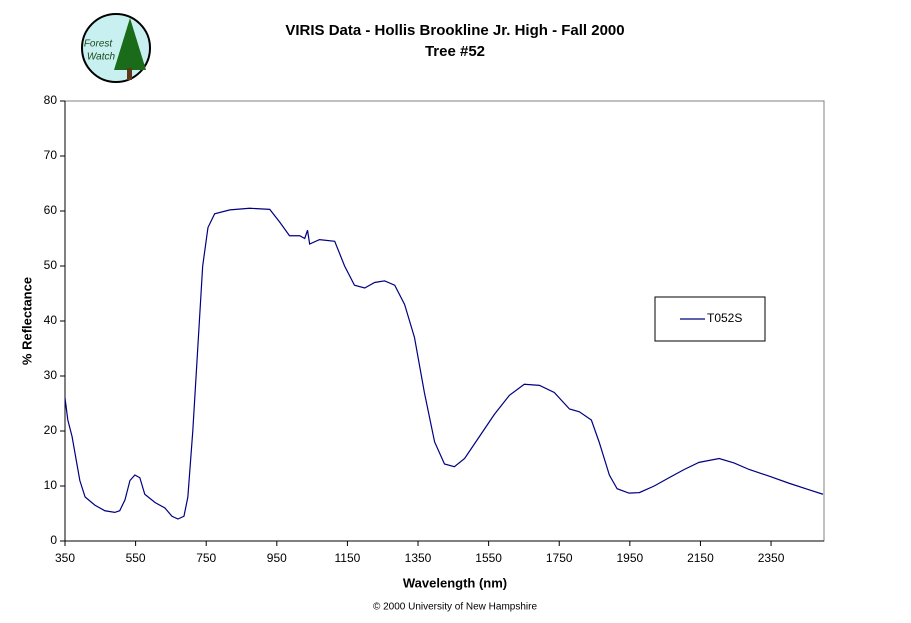 Image resolution: width=911 pixels, height=623 pixels. I want to click on y-tick-label: 20, so click(51, 430).